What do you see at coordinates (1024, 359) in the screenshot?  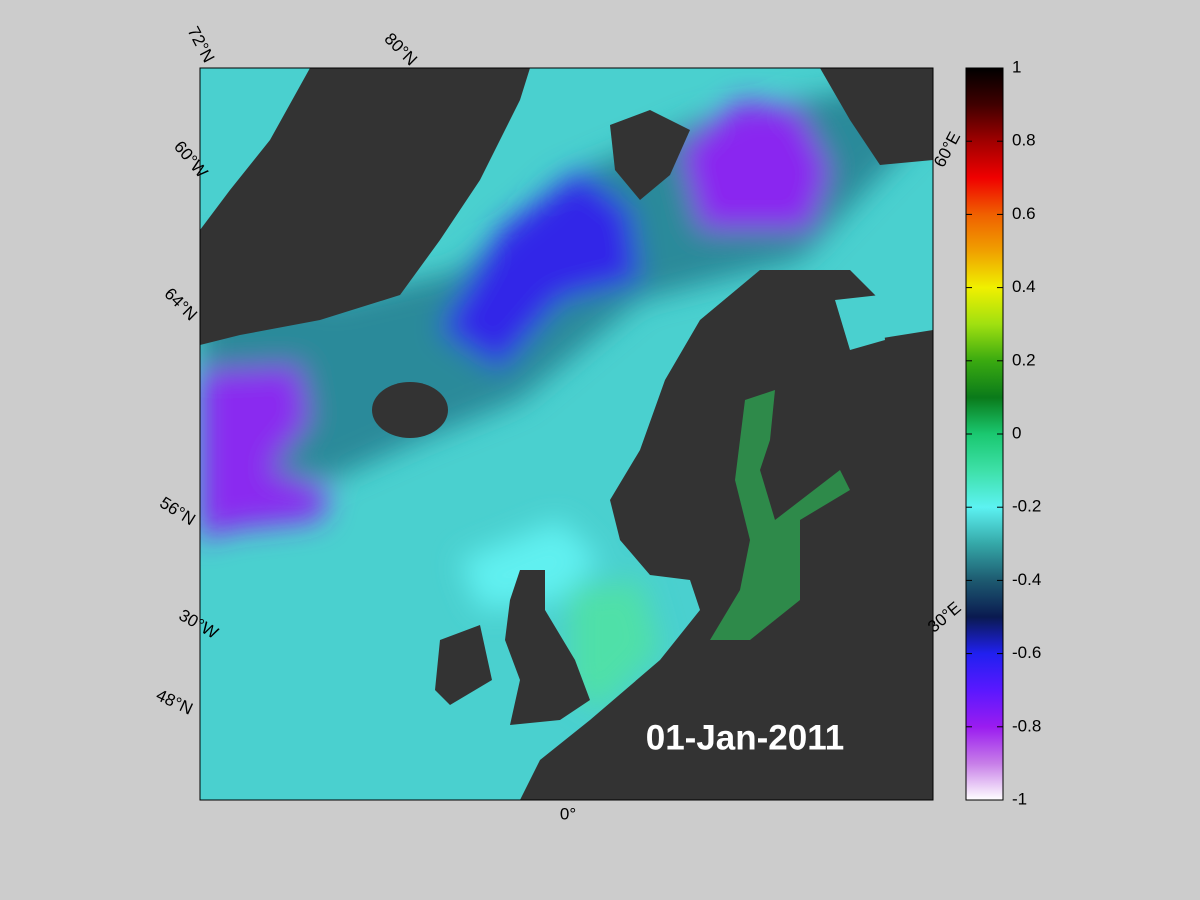 I see `colorbar-tick-label: 0.2` at bounding box center [1024, 359].